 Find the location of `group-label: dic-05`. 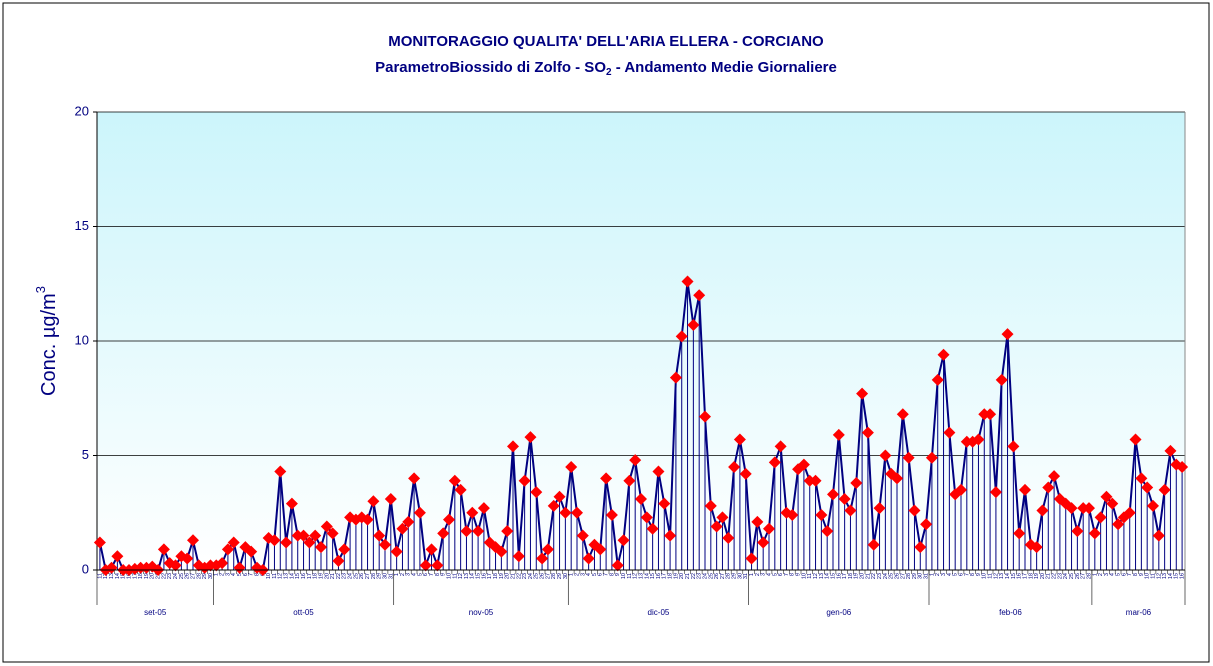

group-label: dic-05 is located at coordinates (659, 612).